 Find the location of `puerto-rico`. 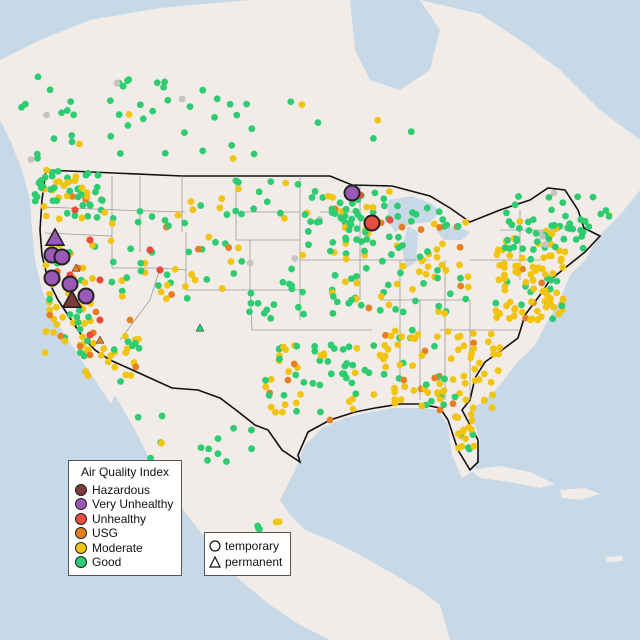

puerto-rico is located at coordinates (614, 559).